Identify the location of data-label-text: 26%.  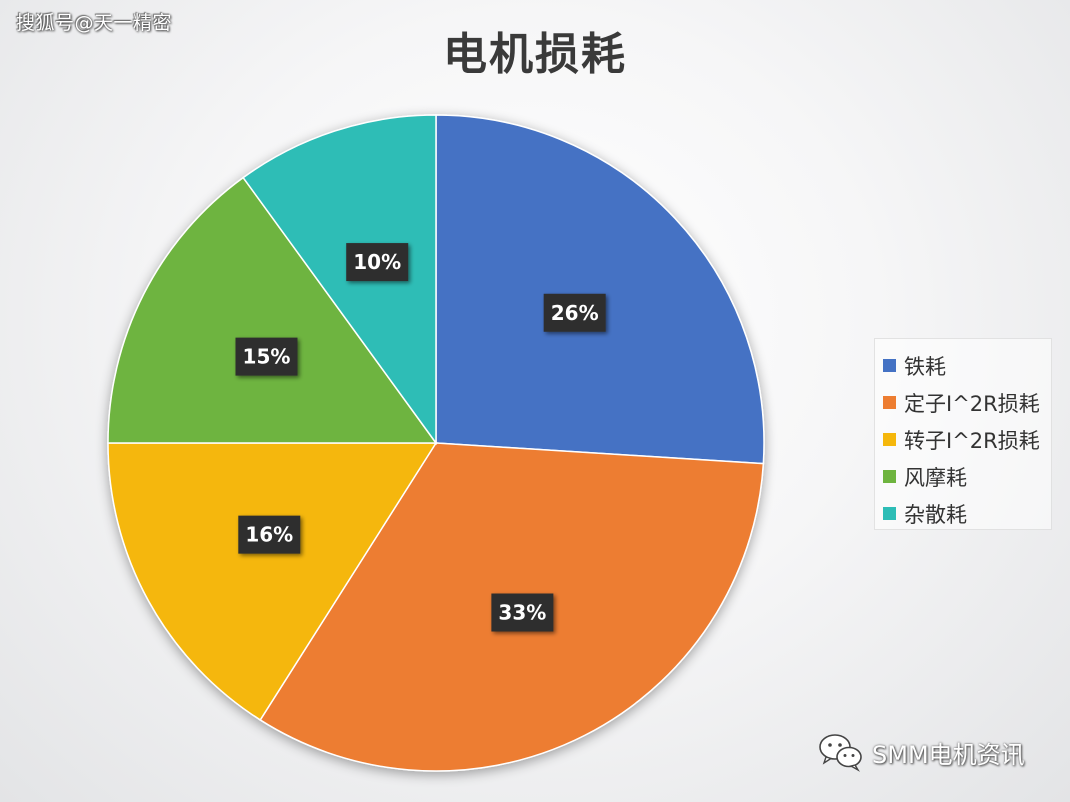
(575, 313).